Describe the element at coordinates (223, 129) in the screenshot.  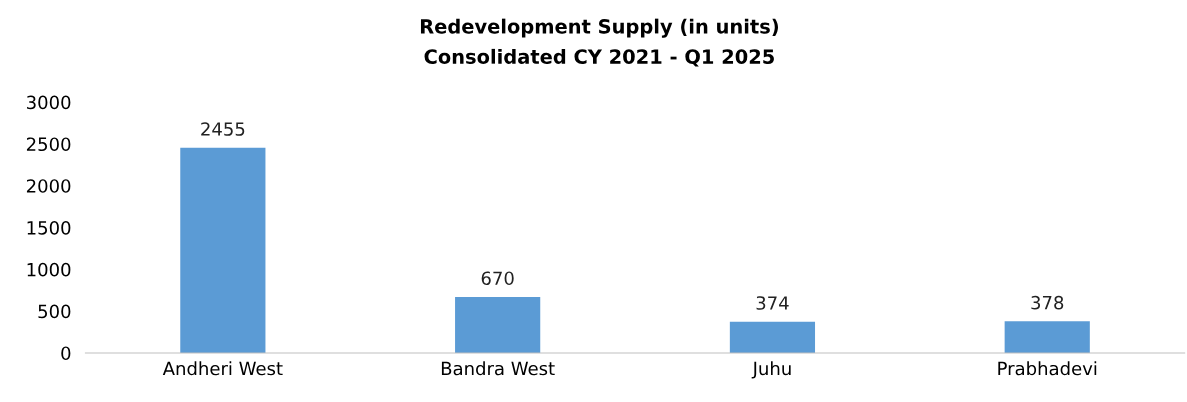
I see `data-label: 2455` at that location.